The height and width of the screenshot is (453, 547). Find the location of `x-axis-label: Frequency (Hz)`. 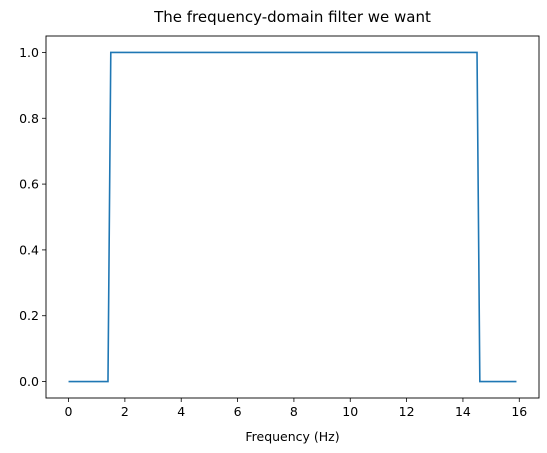

x-axis-label: Frequency (Hz) is located at coordinates (292, 436).